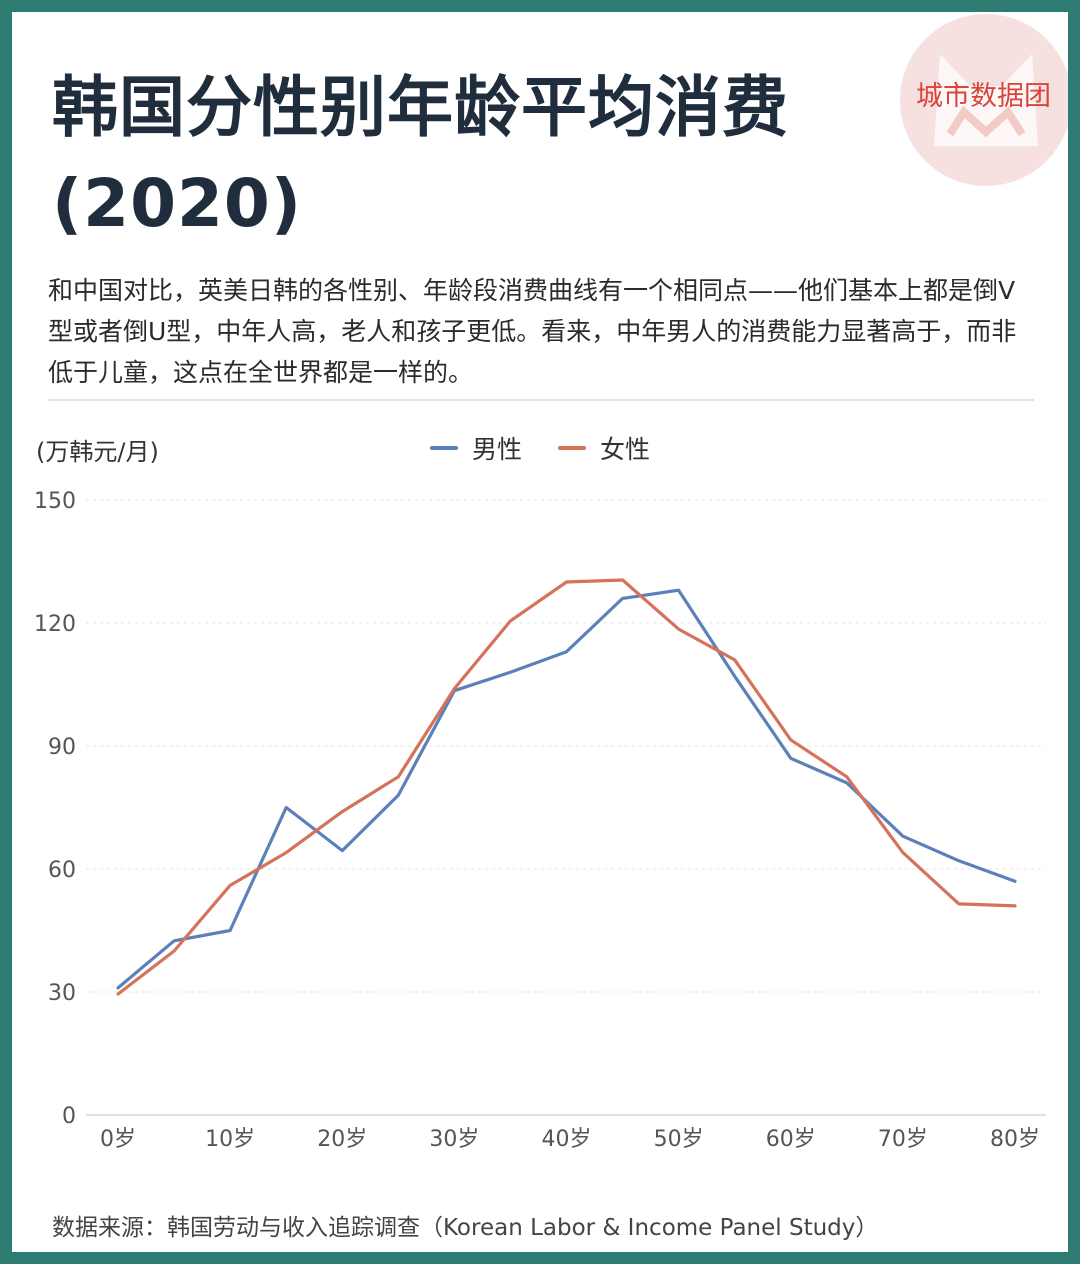 This screenshot has width=1080, height=1264. I want to click on chart-legend: 男性 女性, so click(558, 448).